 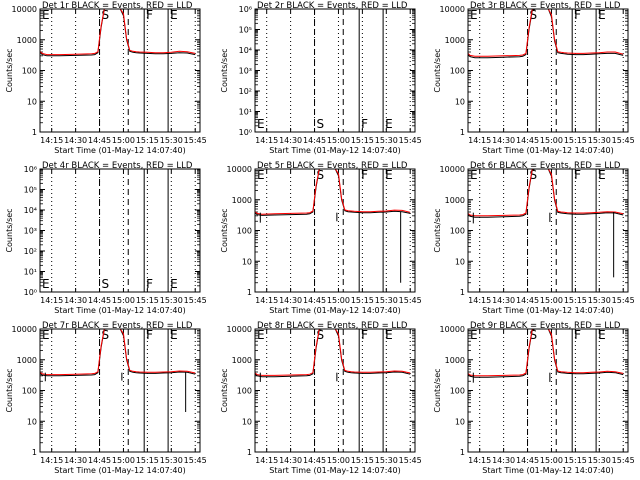 What do you see at coordinates (30, 169) in the screenshot?
I see `y-tick-label: 10⁶` at bounding box center [30, 169].